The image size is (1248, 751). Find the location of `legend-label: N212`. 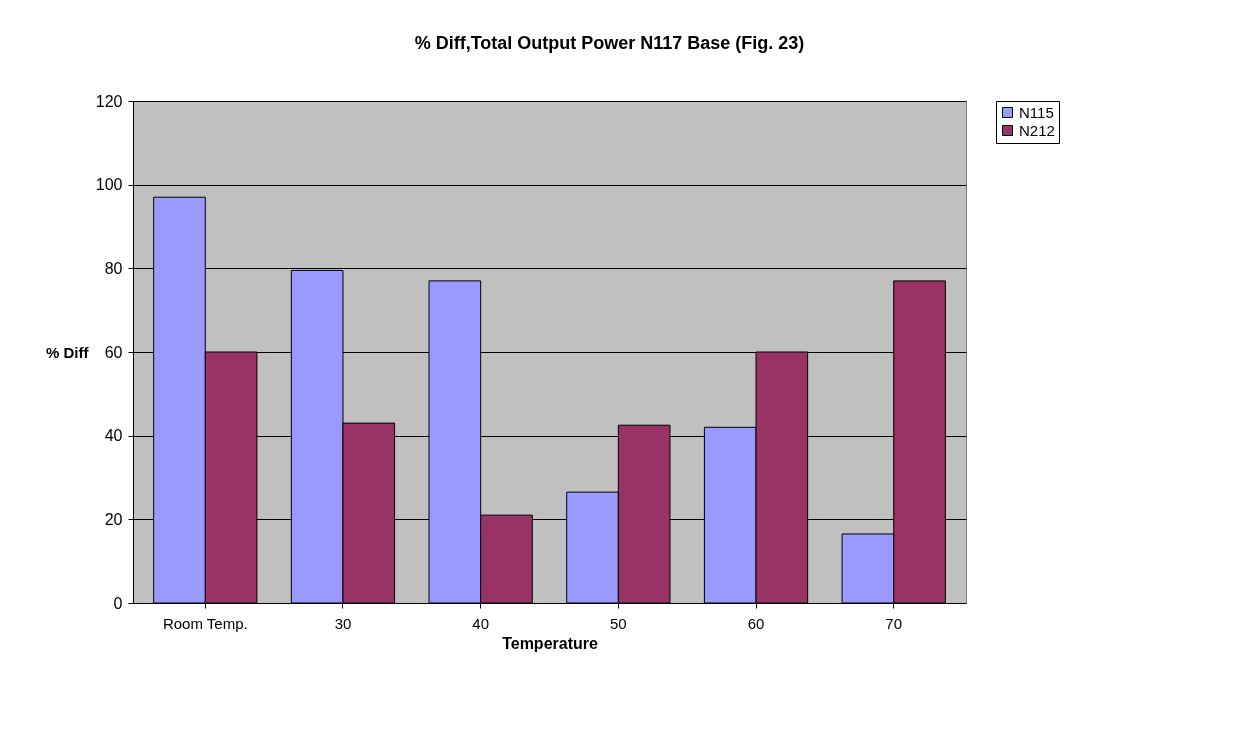

legend-label: N212 is located at coordinates (1037, 130).